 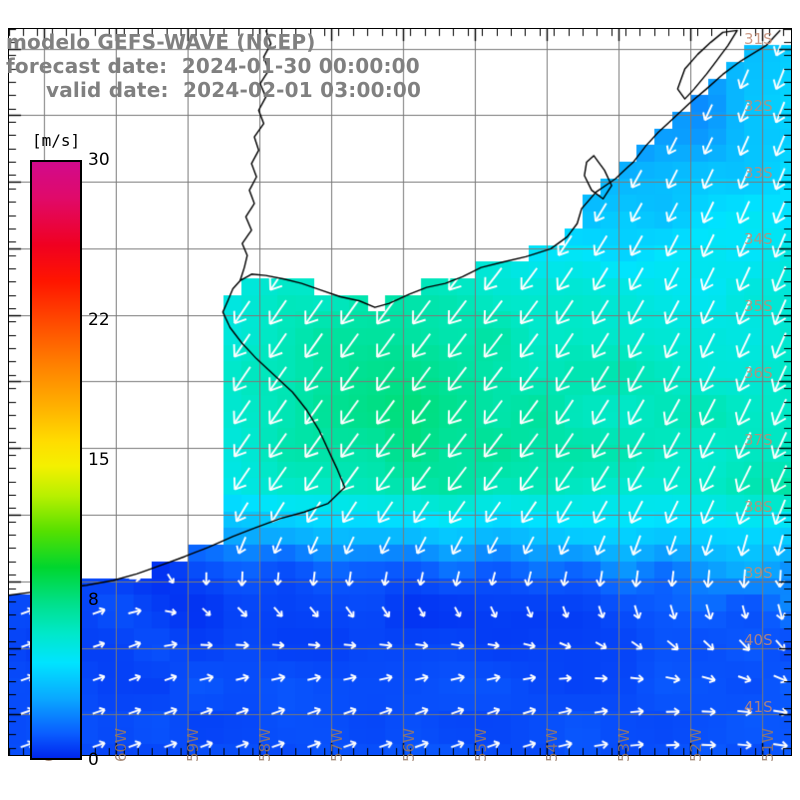 What do you see at coordinates (56, 460) in the screenshot?
I see `colorbar-gradient` at bounding box center [56, 460].